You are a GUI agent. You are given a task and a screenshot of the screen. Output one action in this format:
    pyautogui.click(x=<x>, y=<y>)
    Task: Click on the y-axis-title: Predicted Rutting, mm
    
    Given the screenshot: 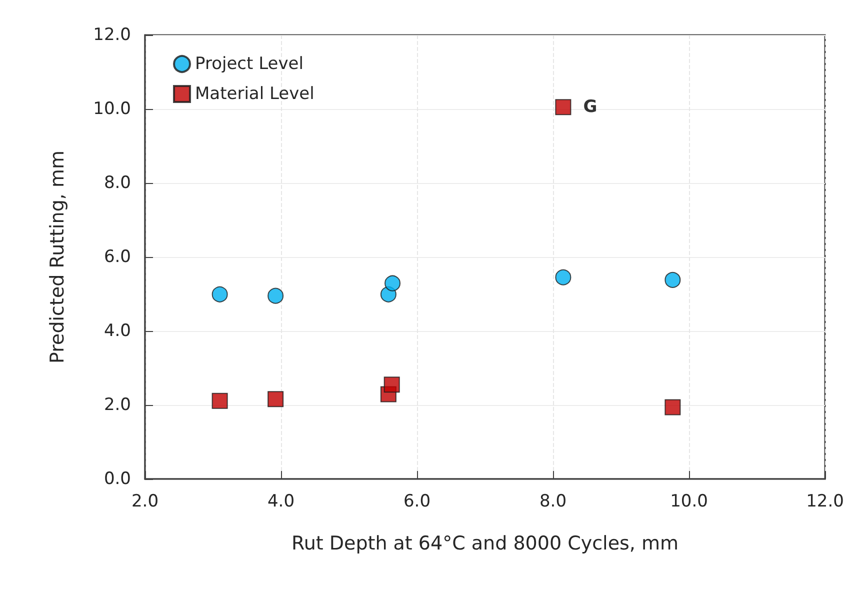 What is the action you would take?
    pyautogui.click(x=57, y=257)
    